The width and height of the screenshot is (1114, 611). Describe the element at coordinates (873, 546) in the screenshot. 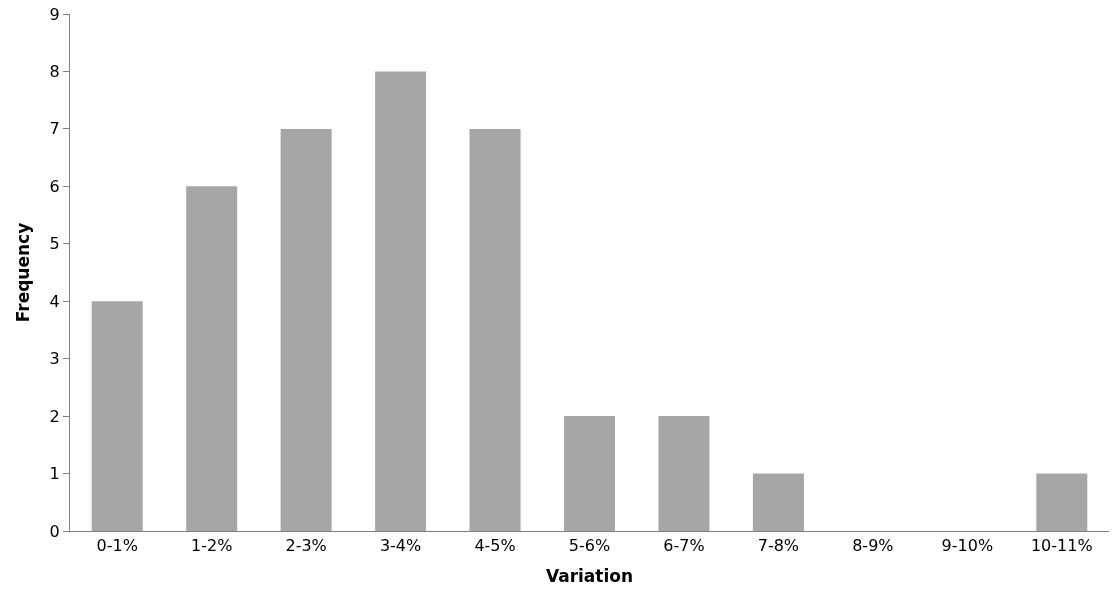

I see `x-tick-label: 8-9%` at that location.